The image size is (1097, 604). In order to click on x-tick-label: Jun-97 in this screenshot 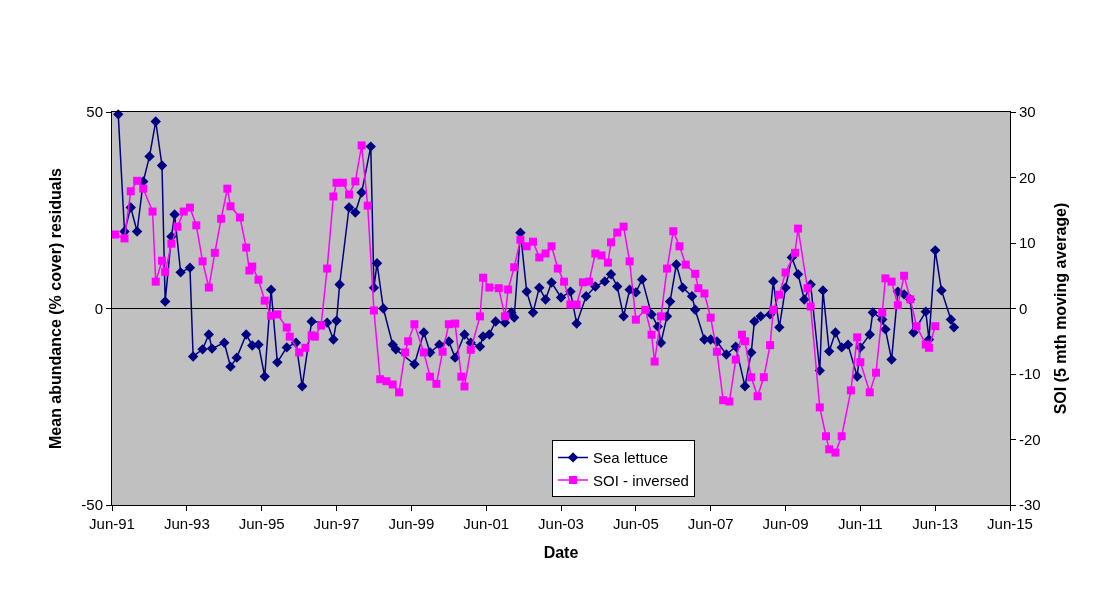, I will do `click(336, 523)`.